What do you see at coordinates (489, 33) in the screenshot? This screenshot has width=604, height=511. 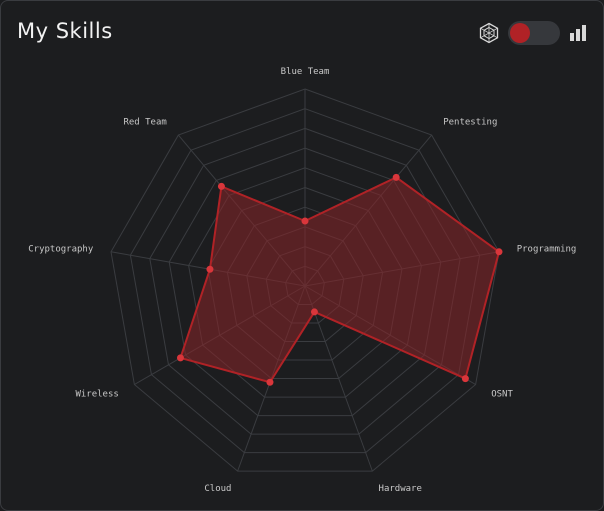 I see `radar-chart-icon` at bounding box center [489, 33].